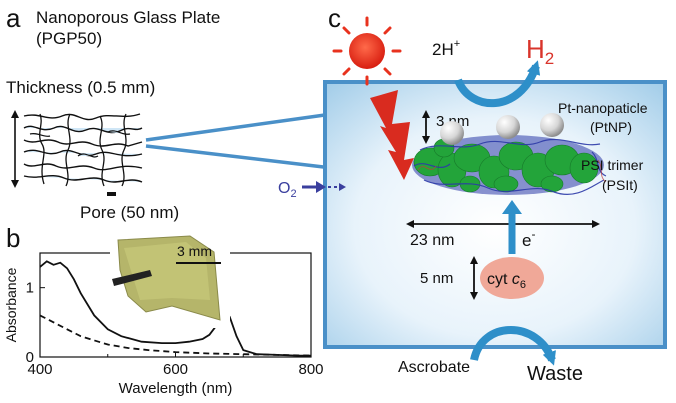  Describe the element at coordinates (612, 165) in the screenshot. I see `psi-label-name: PSI trimer` at that location.